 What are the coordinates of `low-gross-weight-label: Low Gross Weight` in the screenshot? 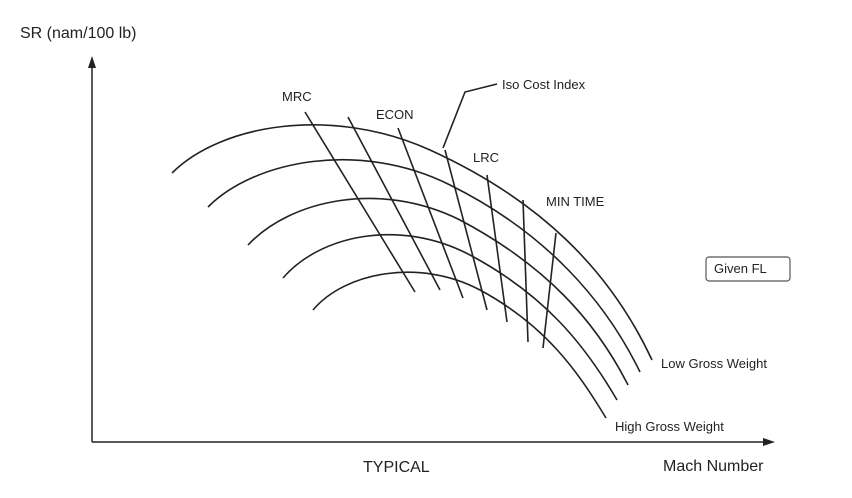 It's located at (714, 363).